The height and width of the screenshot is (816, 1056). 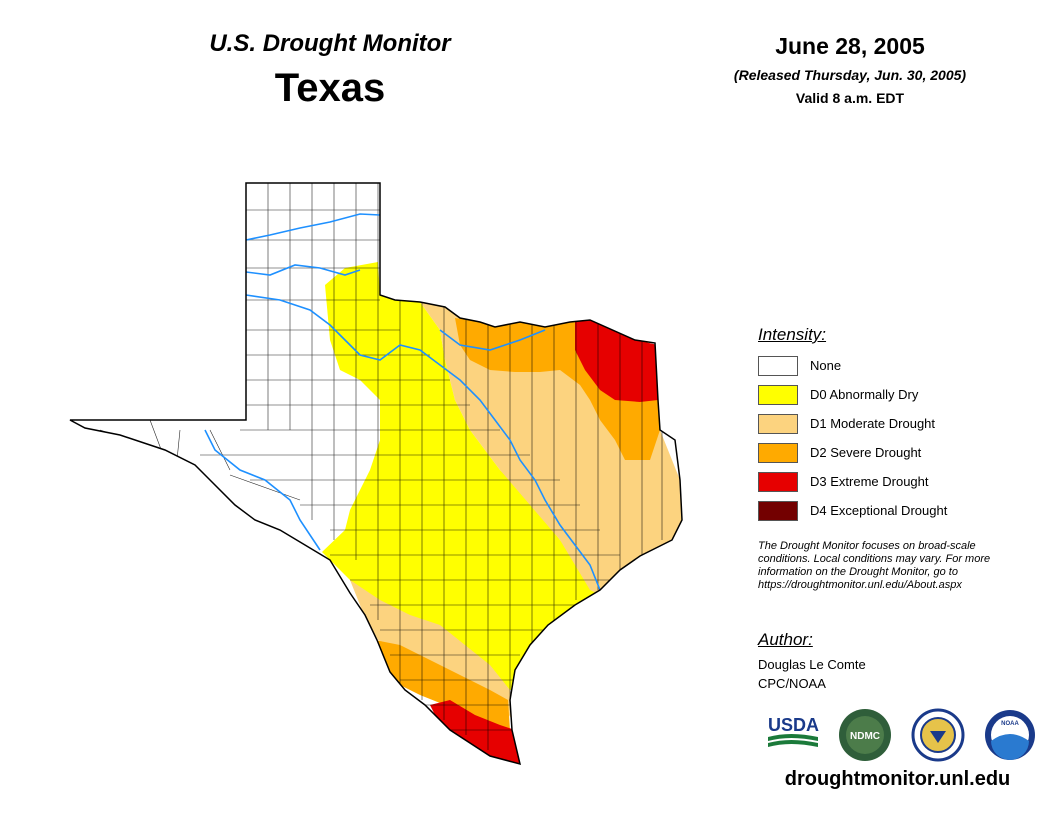 I want to click on website-link: droughtmonitor.unl.edu, so click(x=897, y=779).